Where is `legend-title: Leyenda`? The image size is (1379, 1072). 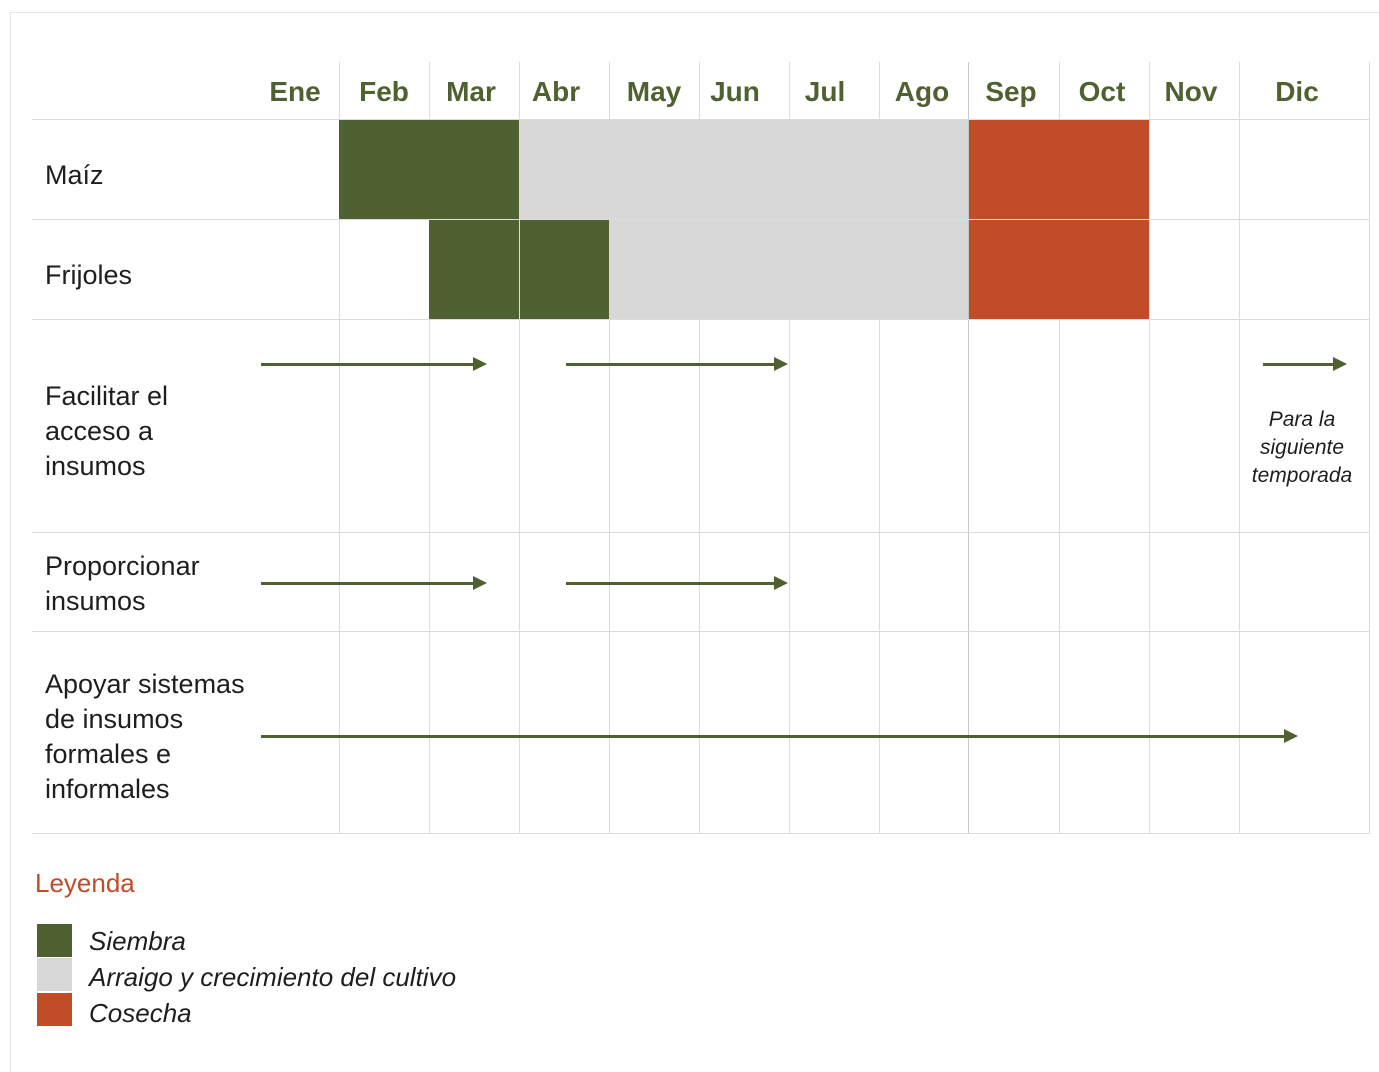
legend-title: Leyenda is located at coordinates (85, 883).